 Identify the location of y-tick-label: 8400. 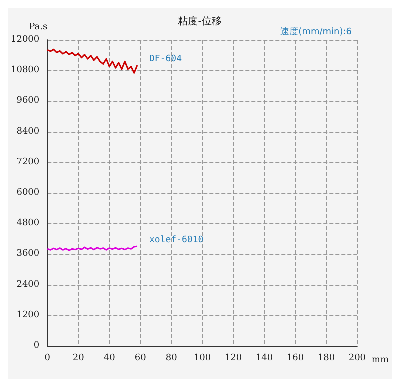
(28, 131).